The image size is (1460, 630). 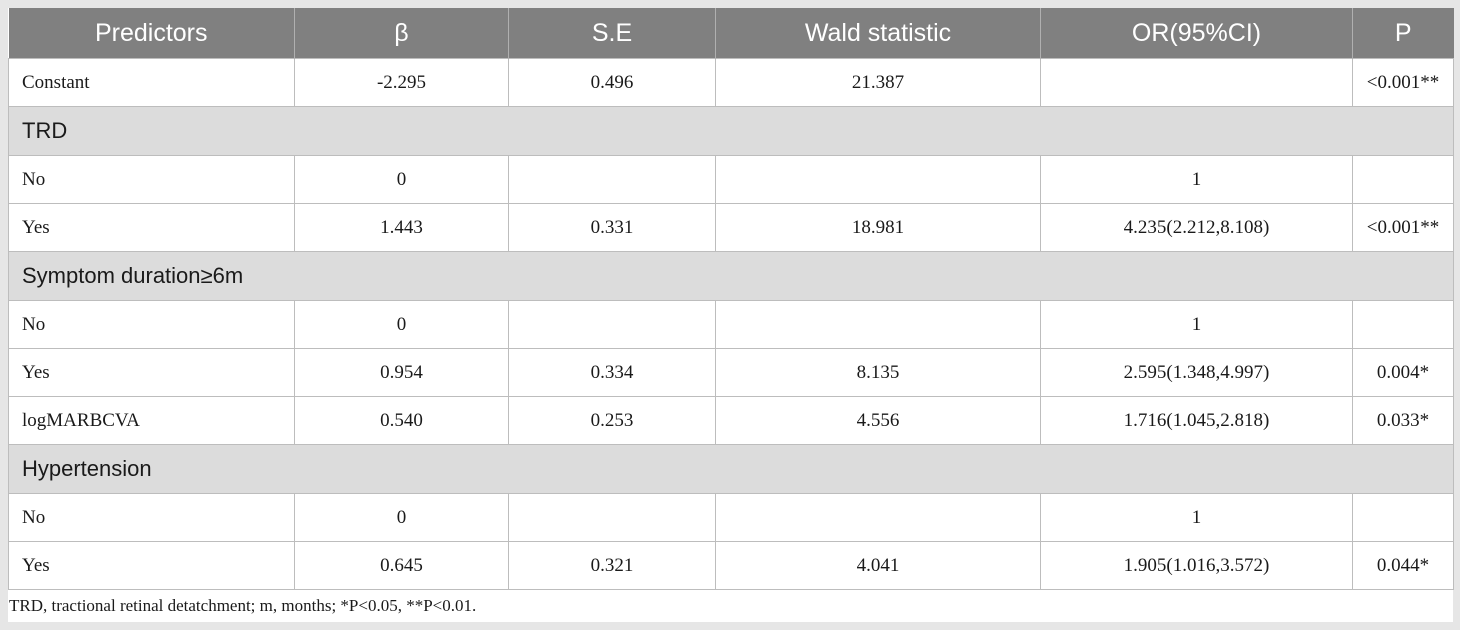 I want to click on wald-cell: 18.981, so click(x=878, y=227).